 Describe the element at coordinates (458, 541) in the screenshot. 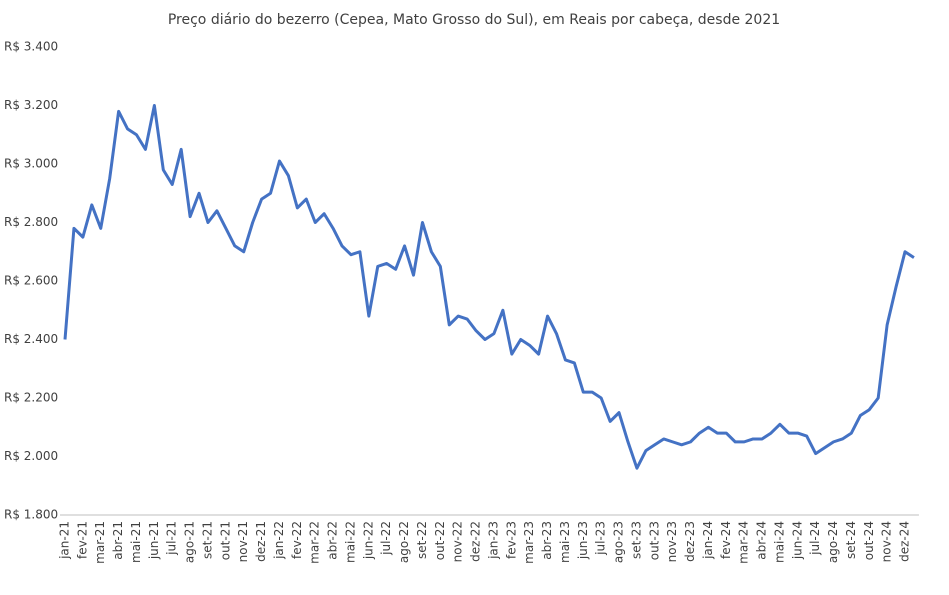

I see `x-tick-label: nov-22` at that location.